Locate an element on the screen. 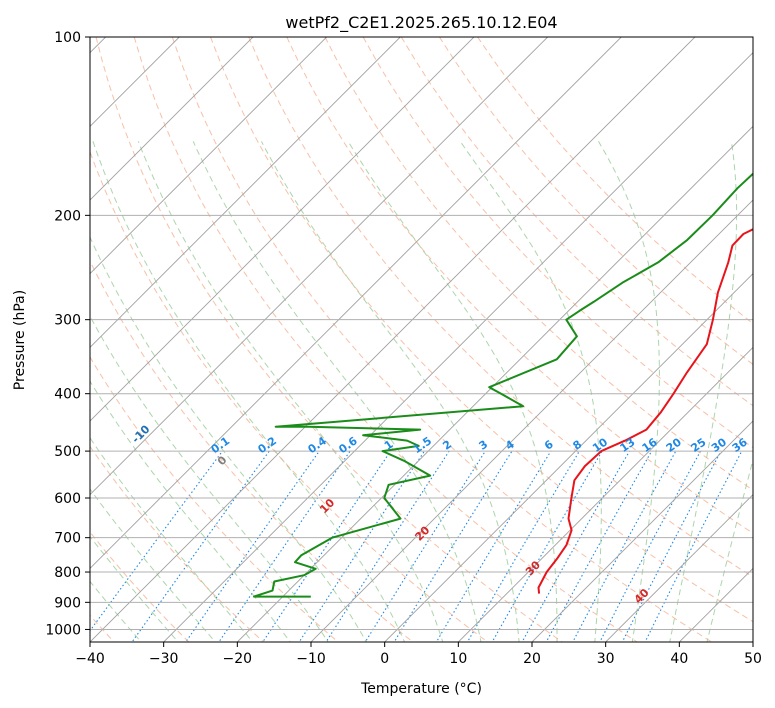  x-tick-label: 0 is located at coordinates (384, 659).